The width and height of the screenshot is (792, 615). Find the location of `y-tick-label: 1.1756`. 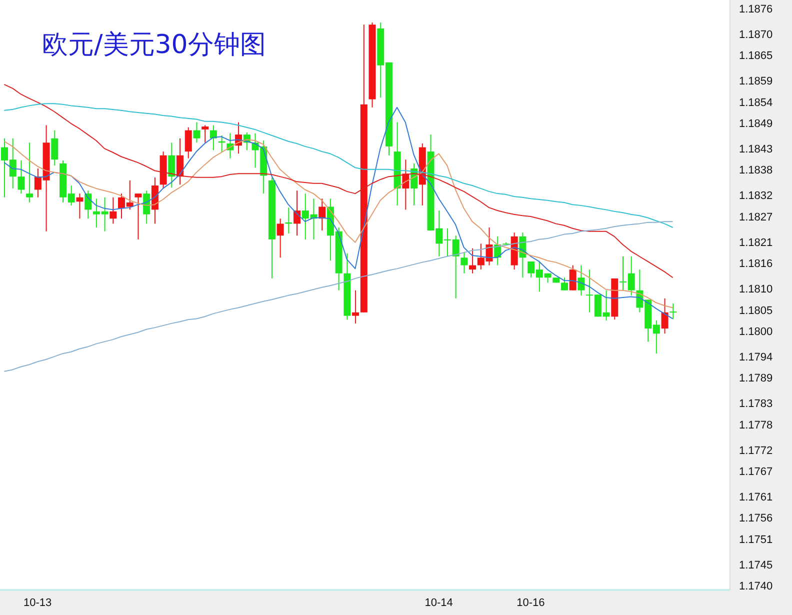

y-tick-label: 1.1756 is located at coordinates (756, 518).